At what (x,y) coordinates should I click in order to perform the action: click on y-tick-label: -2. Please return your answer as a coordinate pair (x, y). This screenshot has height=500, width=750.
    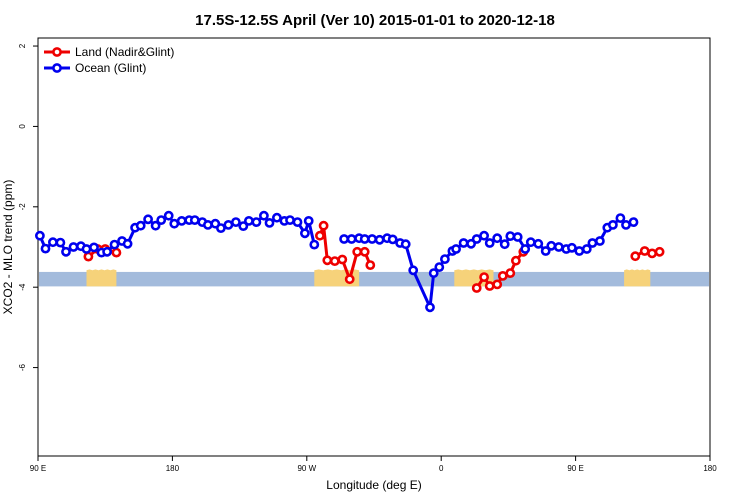
    Looking at the image, I should click on (22, 207).